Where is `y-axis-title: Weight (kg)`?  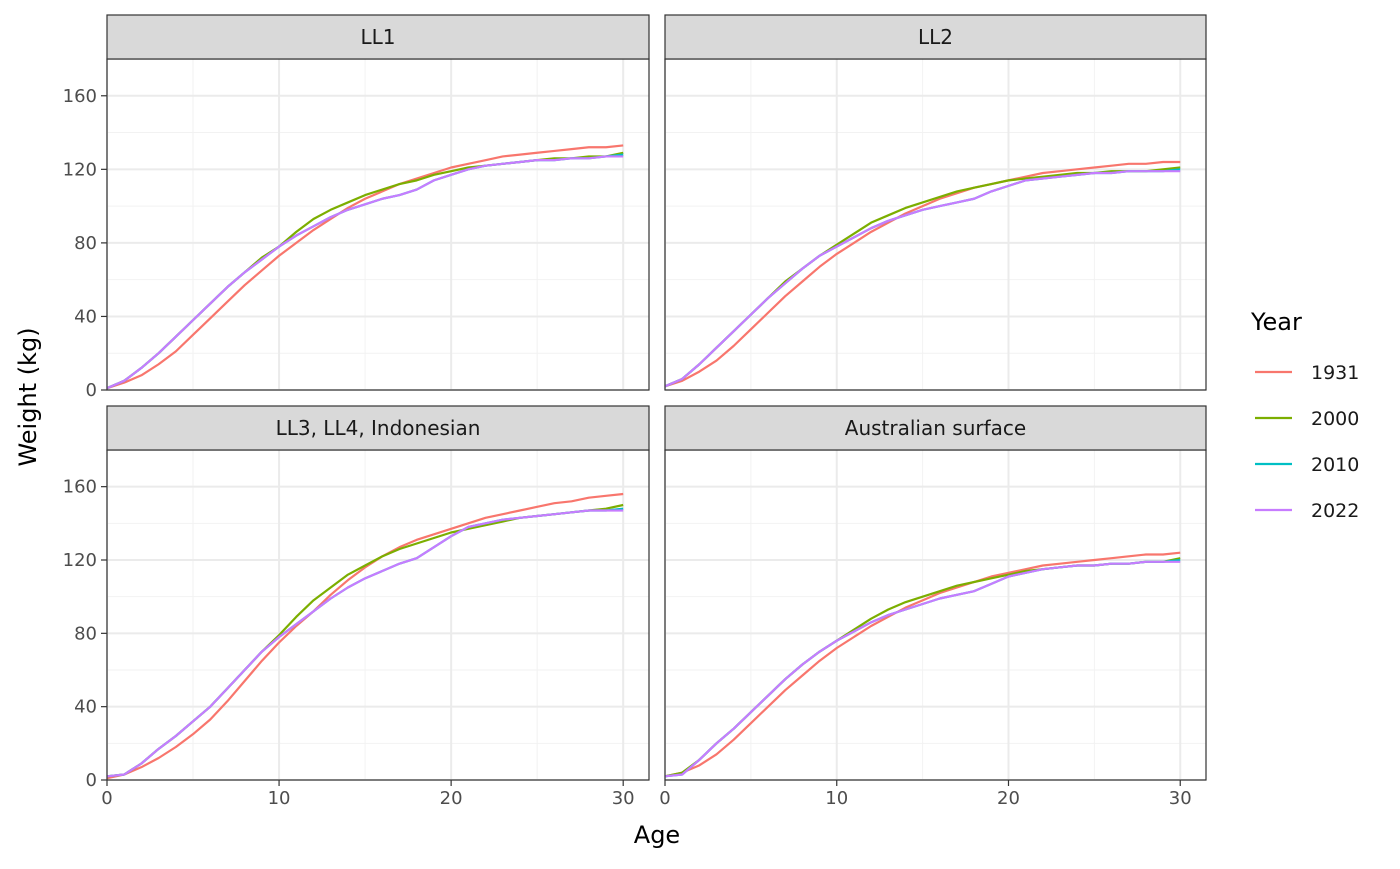
y-axis-title: Weight (kg) is located at coordinates (28, 396).